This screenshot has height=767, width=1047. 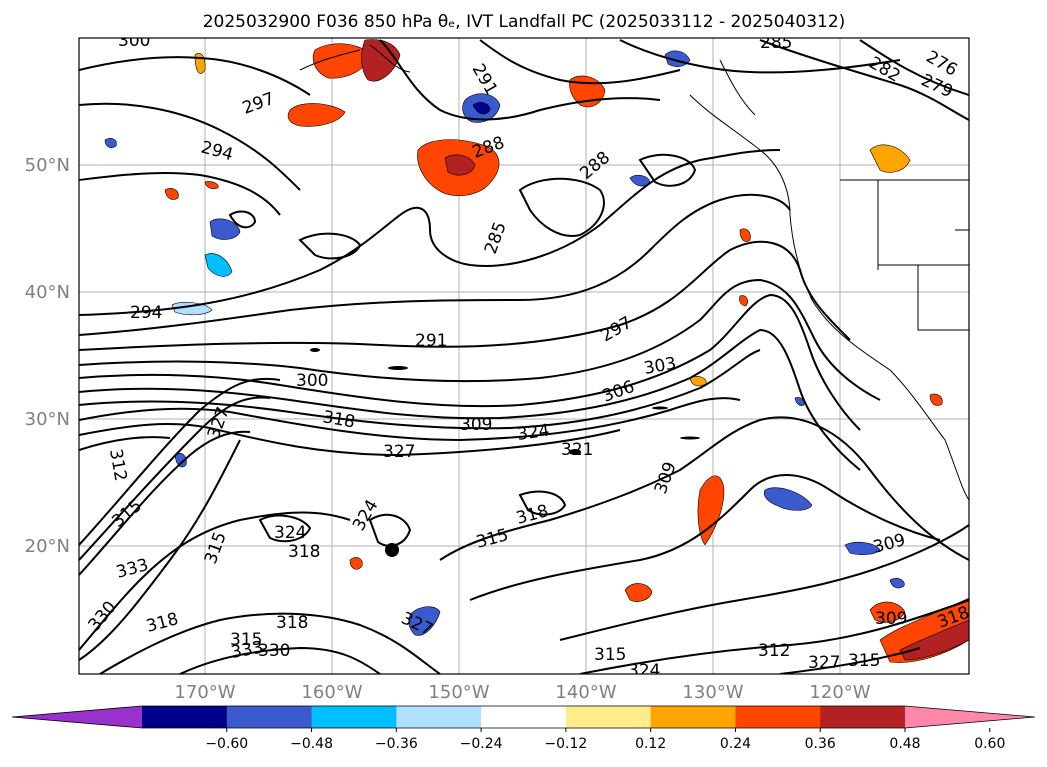 I want to click on contour-label: 291, so click(x=431, y=341).